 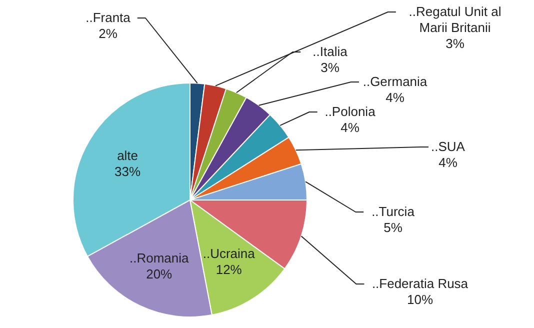 What do you see at coordinates (393, 227) in the screenshot?
I see `data-label: 5%` at bounding box center [393, 227].